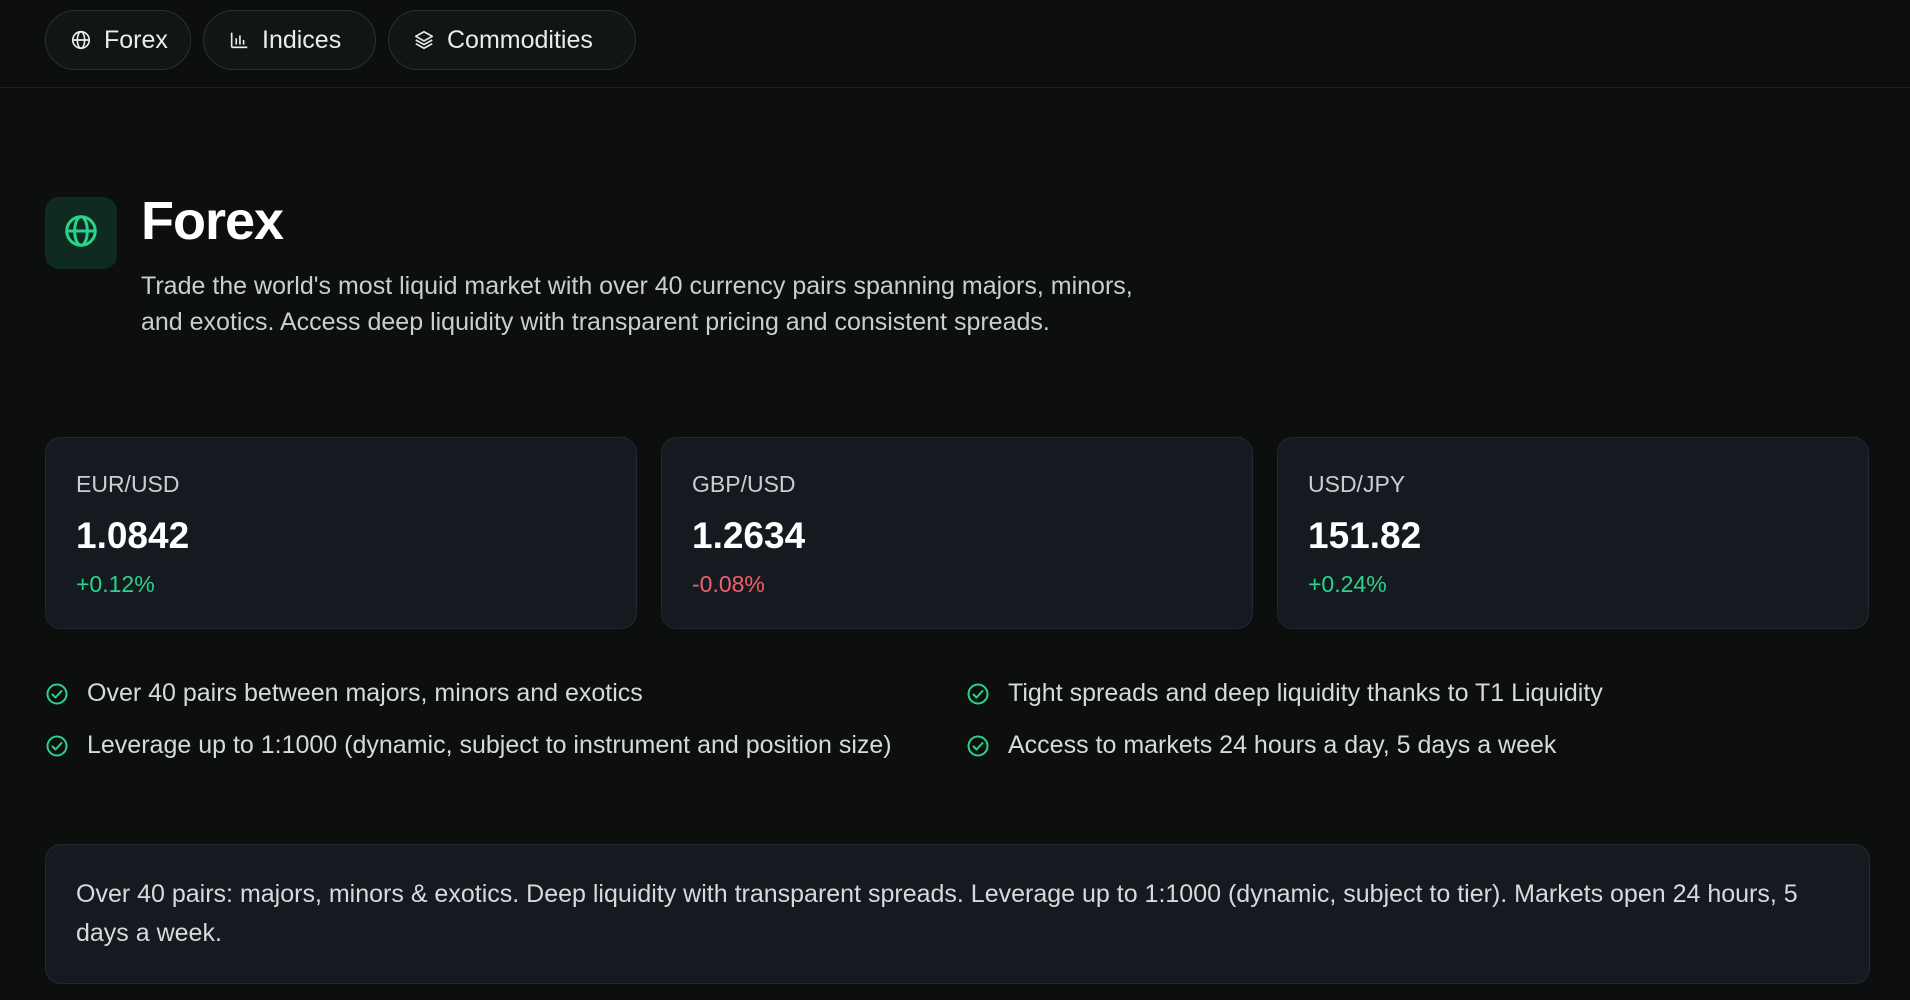 This screenshot has height=1000, width=1910. Describe the element at coordinates (239, 40) in the screenshot. I see `bar-chart-icon` at that location.